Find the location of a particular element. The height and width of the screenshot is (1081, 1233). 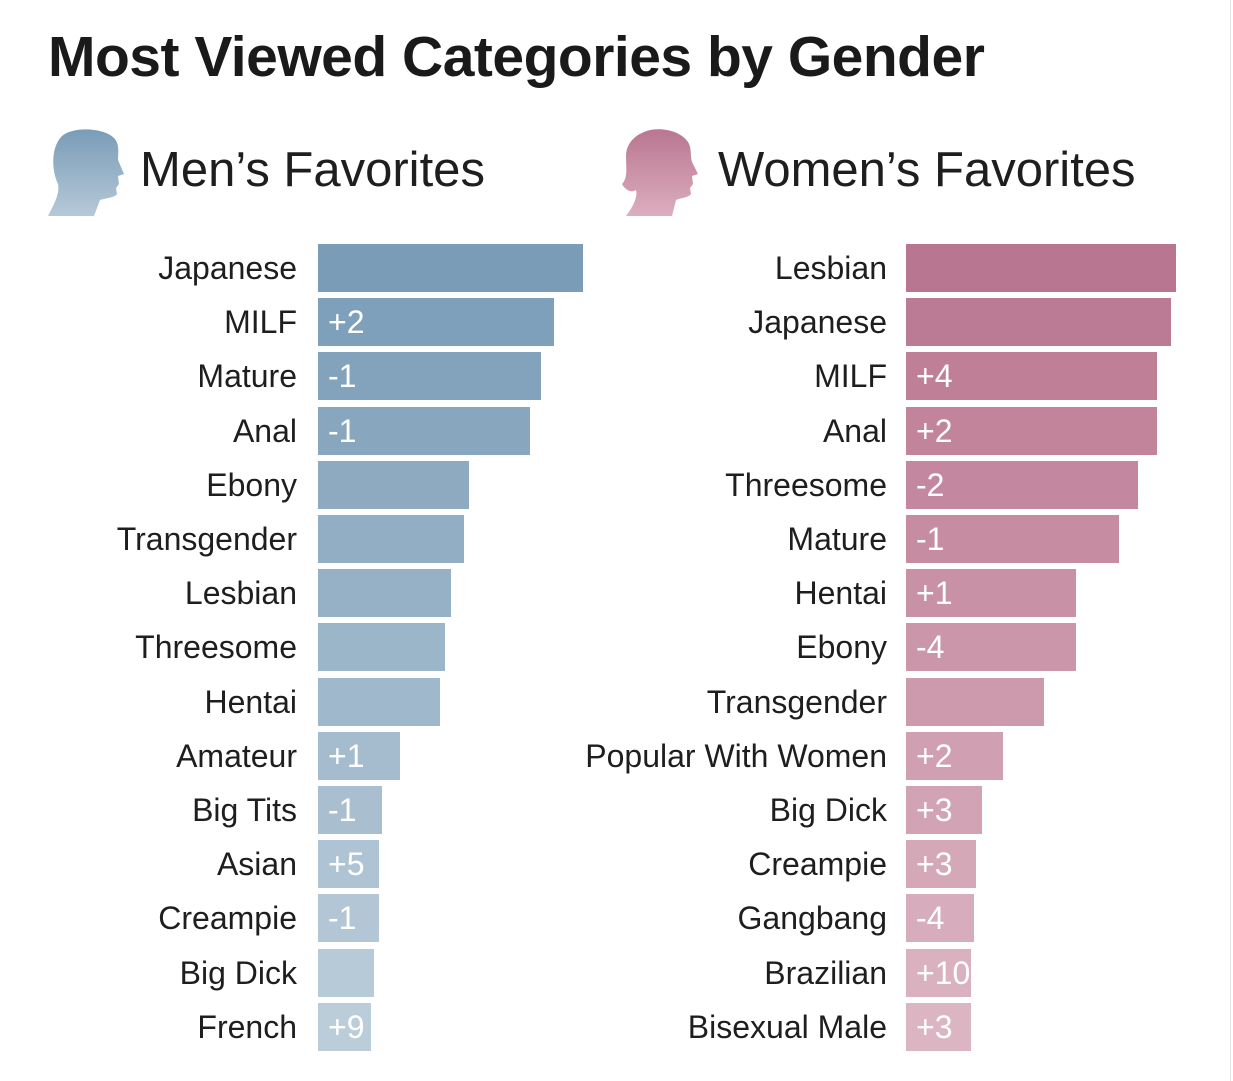

men-category-label: Japanese is located at coordinates (227, 268).